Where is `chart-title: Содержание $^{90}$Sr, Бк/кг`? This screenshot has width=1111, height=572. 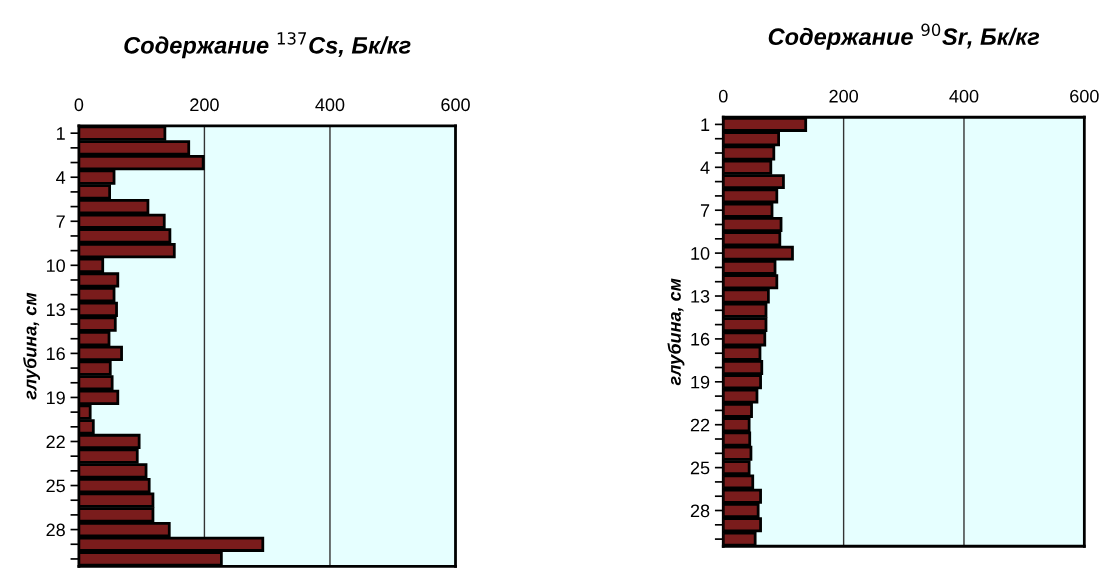
chart-title: Содержание $^{90}$Sr, Бк/кг is located at coordinates (904, 36).